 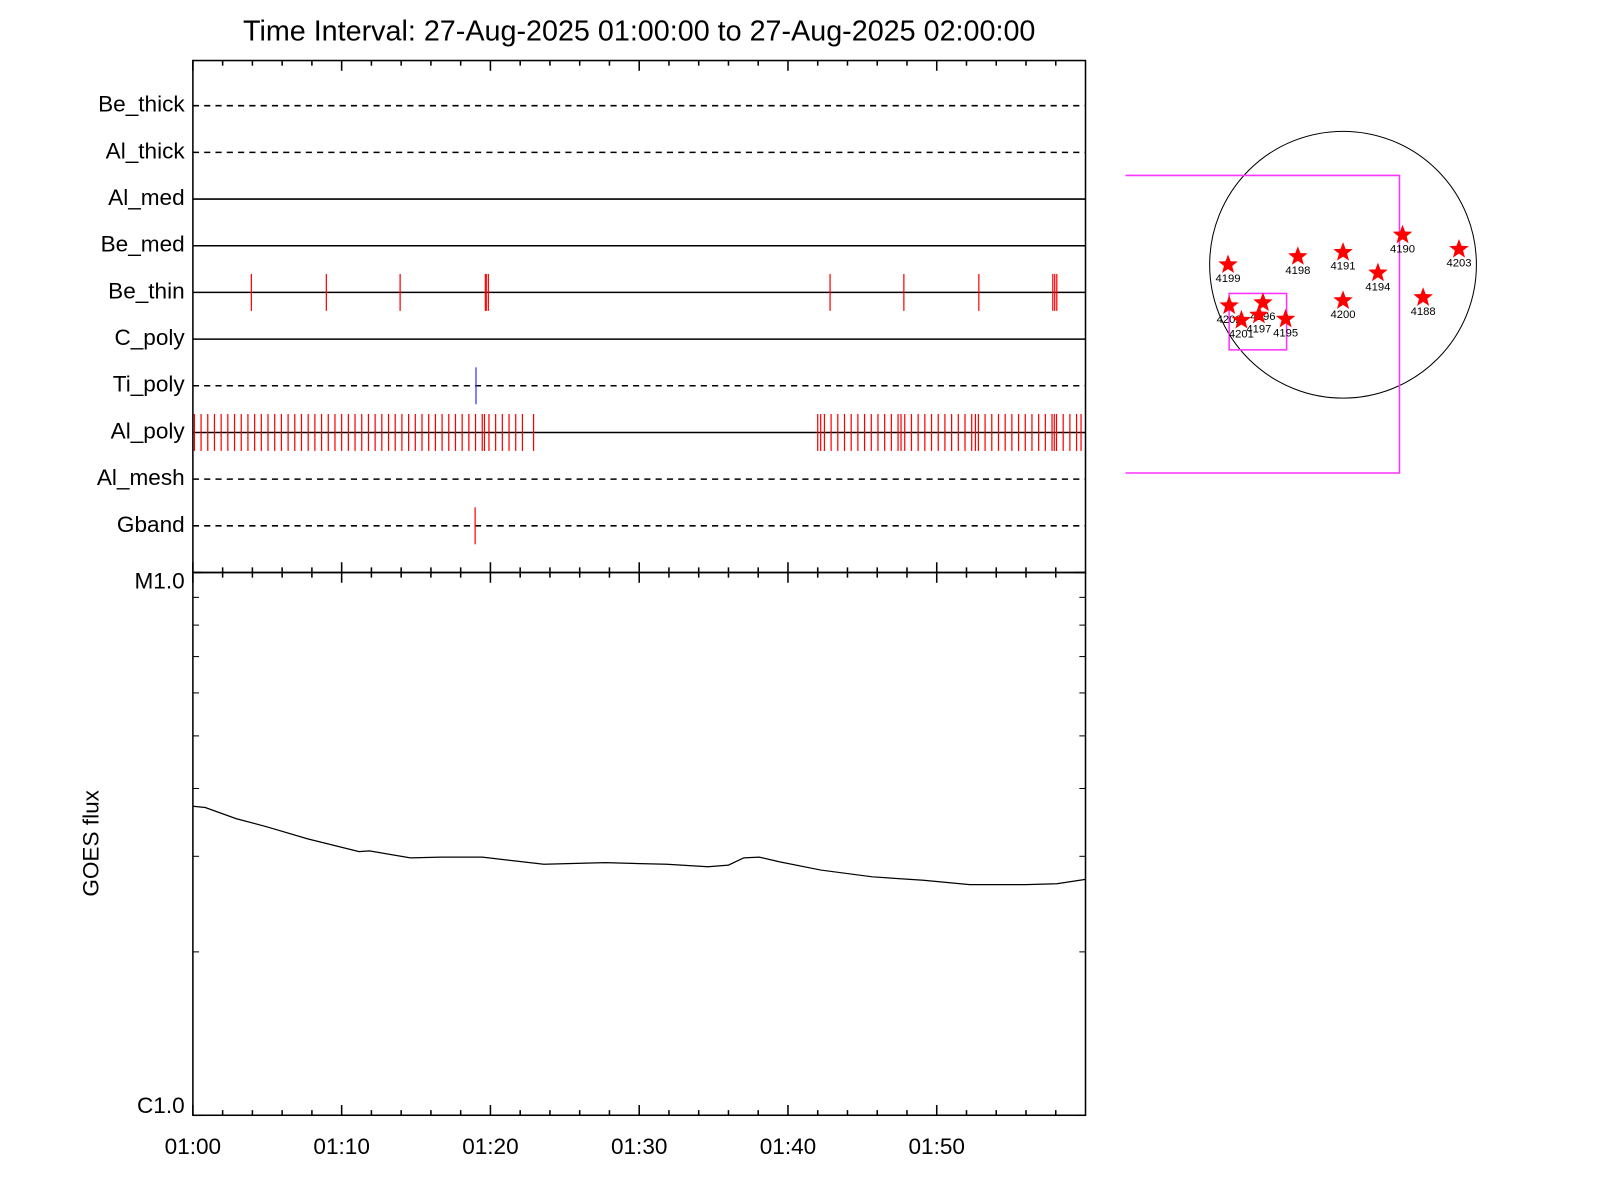 I want to click on region-label: 4201, so click(x=1241, y=335).